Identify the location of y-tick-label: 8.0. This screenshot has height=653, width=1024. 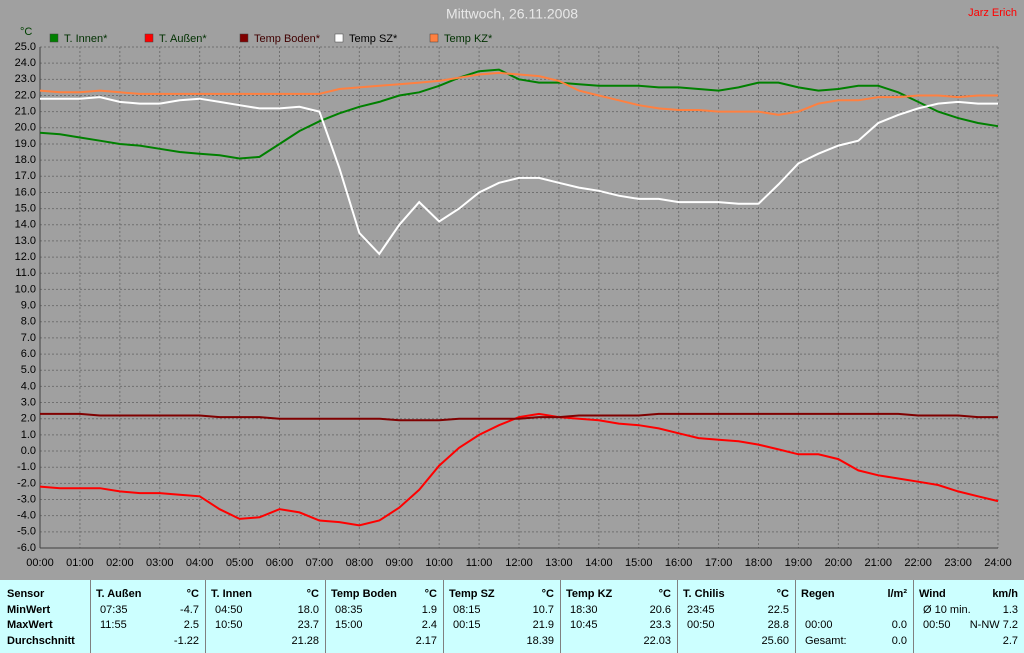
(28, 322).